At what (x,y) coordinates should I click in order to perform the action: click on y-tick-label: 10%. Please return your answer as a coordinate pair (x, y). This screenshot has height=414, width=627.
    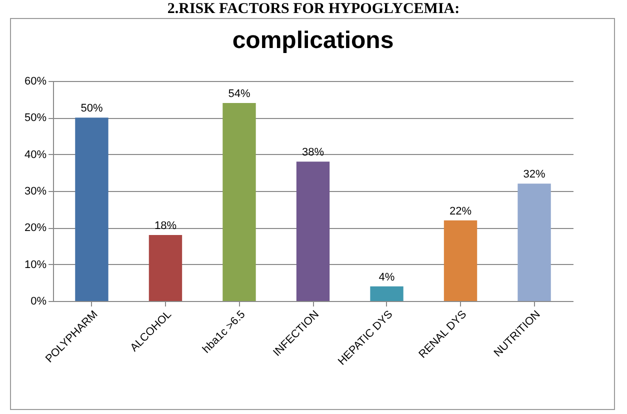
    Looking at the image, I should click on (35, 264).